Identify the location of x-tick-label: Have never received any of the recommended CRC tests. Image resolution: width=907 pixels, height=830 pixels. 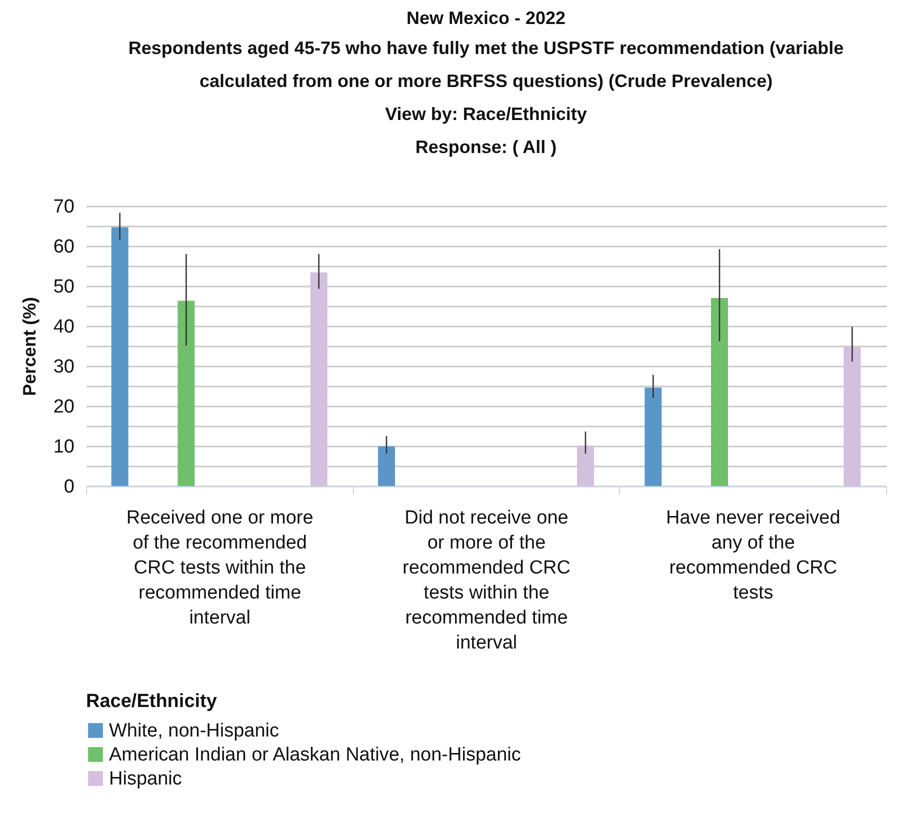
(753, 556).